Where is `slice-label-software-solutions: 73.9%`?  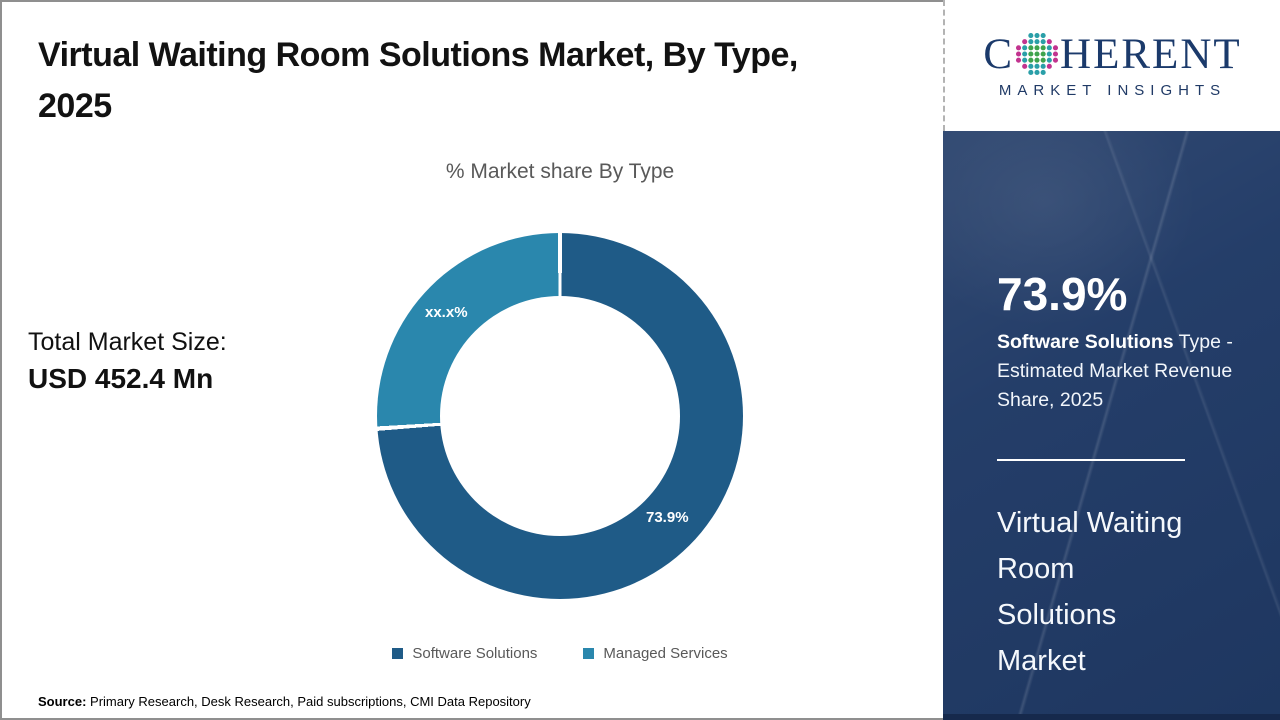
slice-label-software-solutions: 73.9% is located at coordinates (667, 517).